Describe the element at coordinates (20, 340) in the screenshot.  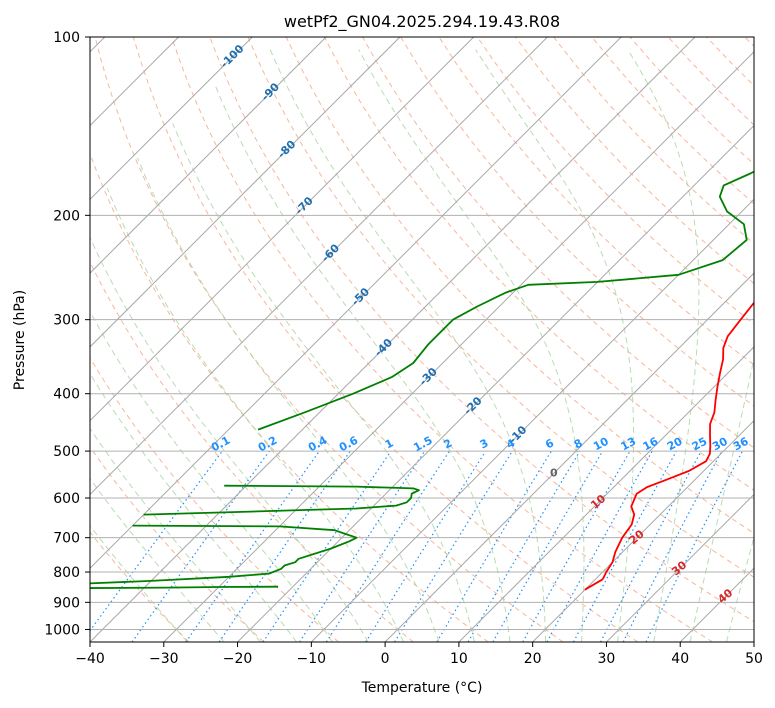
I see `y-axis-label: Pressure (hPa)` at that location.